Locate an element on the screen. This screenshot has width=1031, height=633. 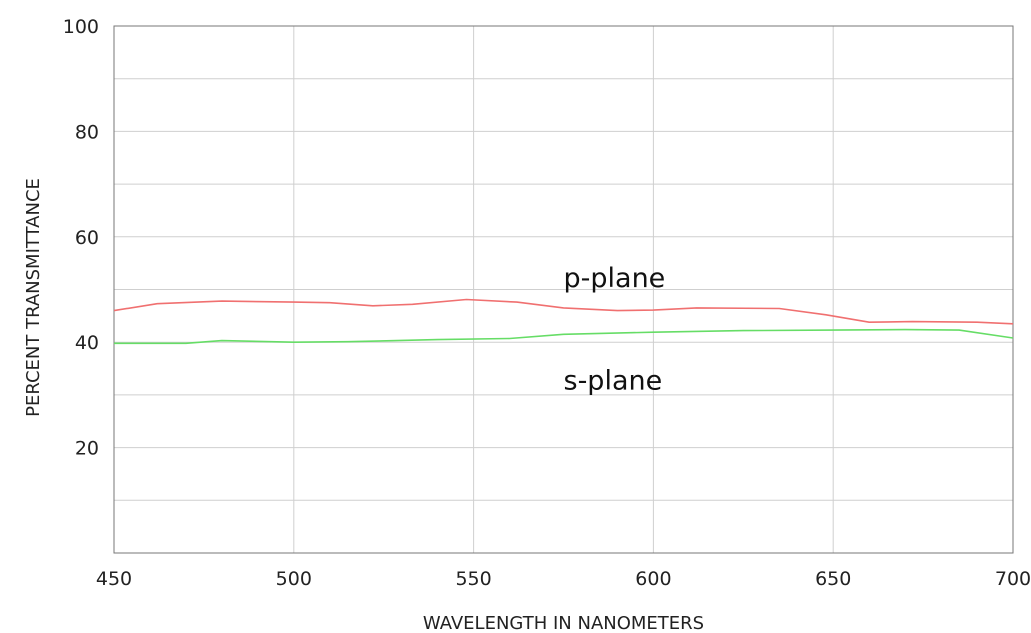
series-label-p-plane: p-plane is located at coordinates (615, 278).